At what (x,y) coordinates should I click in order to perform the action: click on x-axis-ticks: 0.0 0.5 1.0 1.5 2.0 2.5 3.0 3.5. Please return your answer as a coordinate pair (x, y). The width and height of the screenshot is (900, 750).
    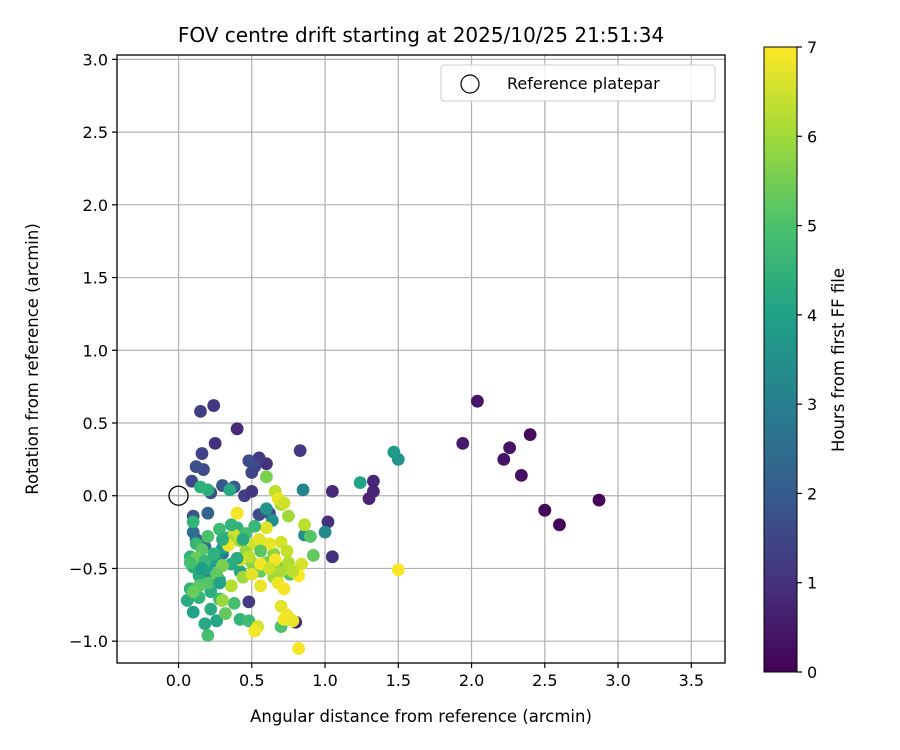
    Looking at the image, I should click on (435, 676).